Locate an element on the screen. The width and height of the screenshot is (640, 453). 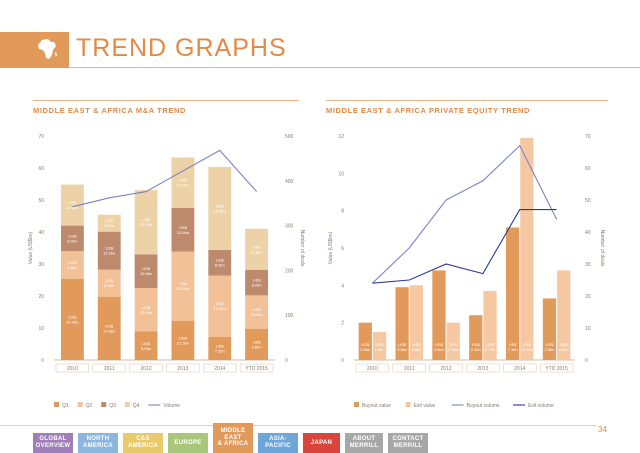
y2-tick-label: 50 is located at coordinates (588, 201).